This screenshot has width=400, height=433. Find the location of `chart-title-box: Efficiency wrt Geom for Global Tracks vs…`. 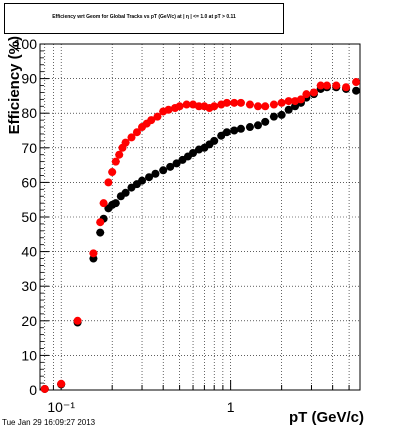

chart-title-box: Efficiency wrt Geom for Global Tracks vs… is located at coordinates (144, 18).